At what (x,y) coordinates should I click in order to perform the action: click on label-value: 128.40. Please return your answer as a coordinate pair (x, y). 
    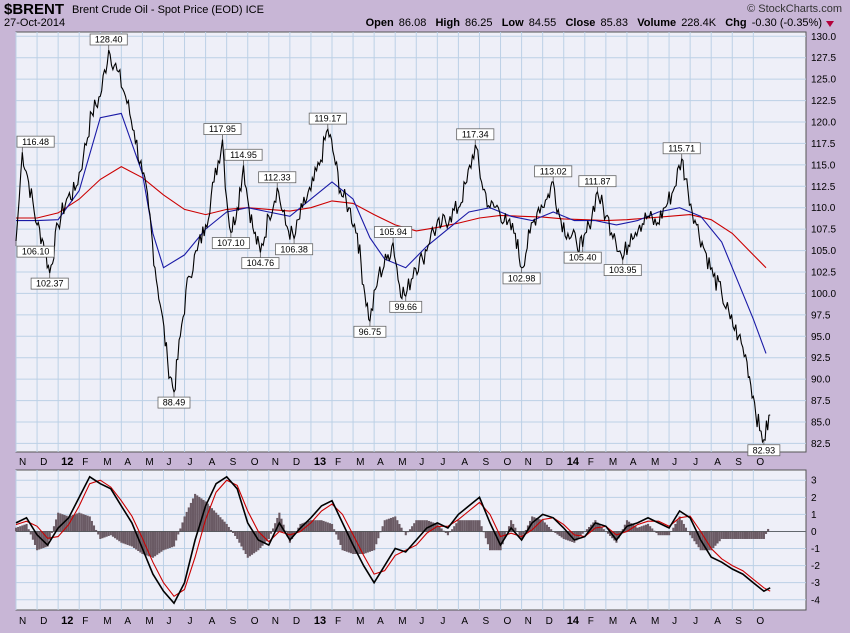
    Looking at the image, I should click on (109, 40).